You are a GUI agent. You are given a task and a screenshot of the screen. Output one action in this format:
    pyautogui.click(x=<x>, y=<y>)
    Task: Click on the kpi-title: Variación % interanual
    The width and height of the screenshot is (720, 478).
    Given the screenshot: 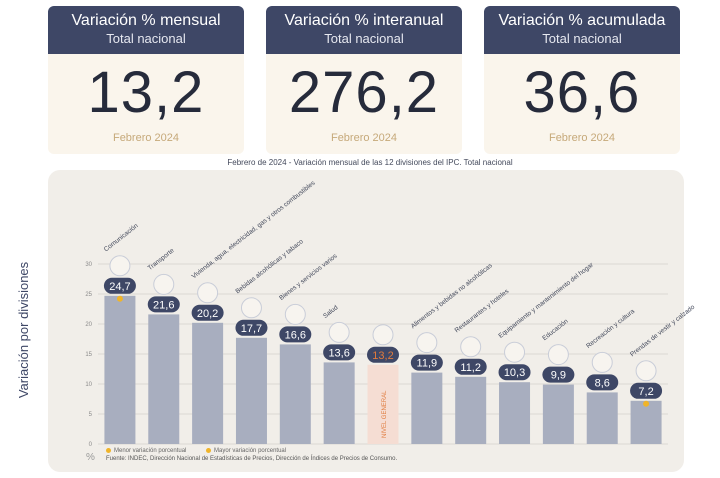 What is the action you would take?
    pyautogui.click(x=364, y=20)
    